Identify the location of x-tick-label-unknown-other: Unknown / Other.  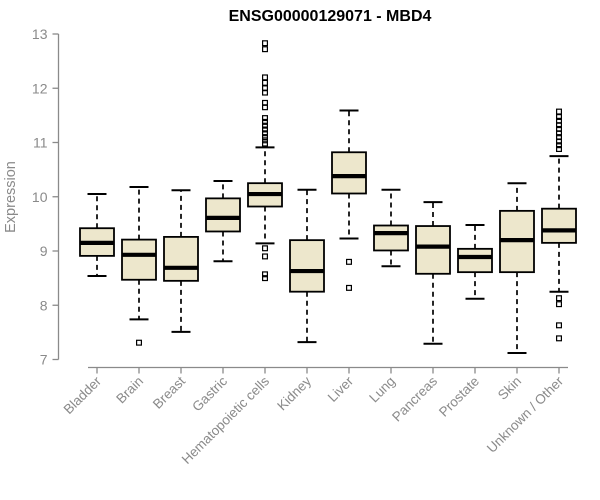
(525, 414).